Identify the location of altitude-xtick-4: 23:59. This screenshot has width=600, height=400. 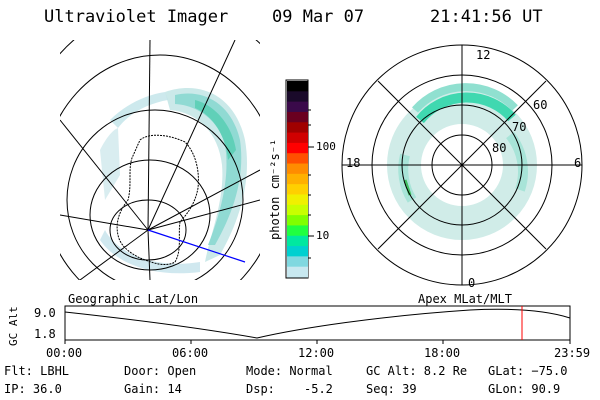
(572, 353).